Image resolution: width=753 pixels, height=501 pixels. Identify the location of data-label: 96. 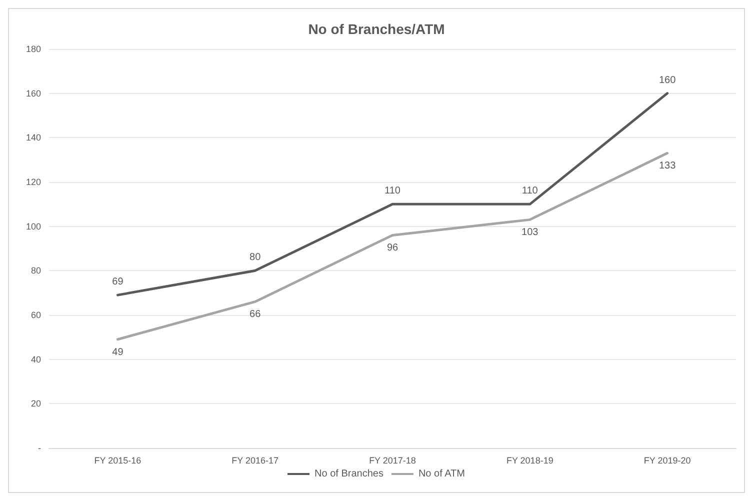
(392, 248).